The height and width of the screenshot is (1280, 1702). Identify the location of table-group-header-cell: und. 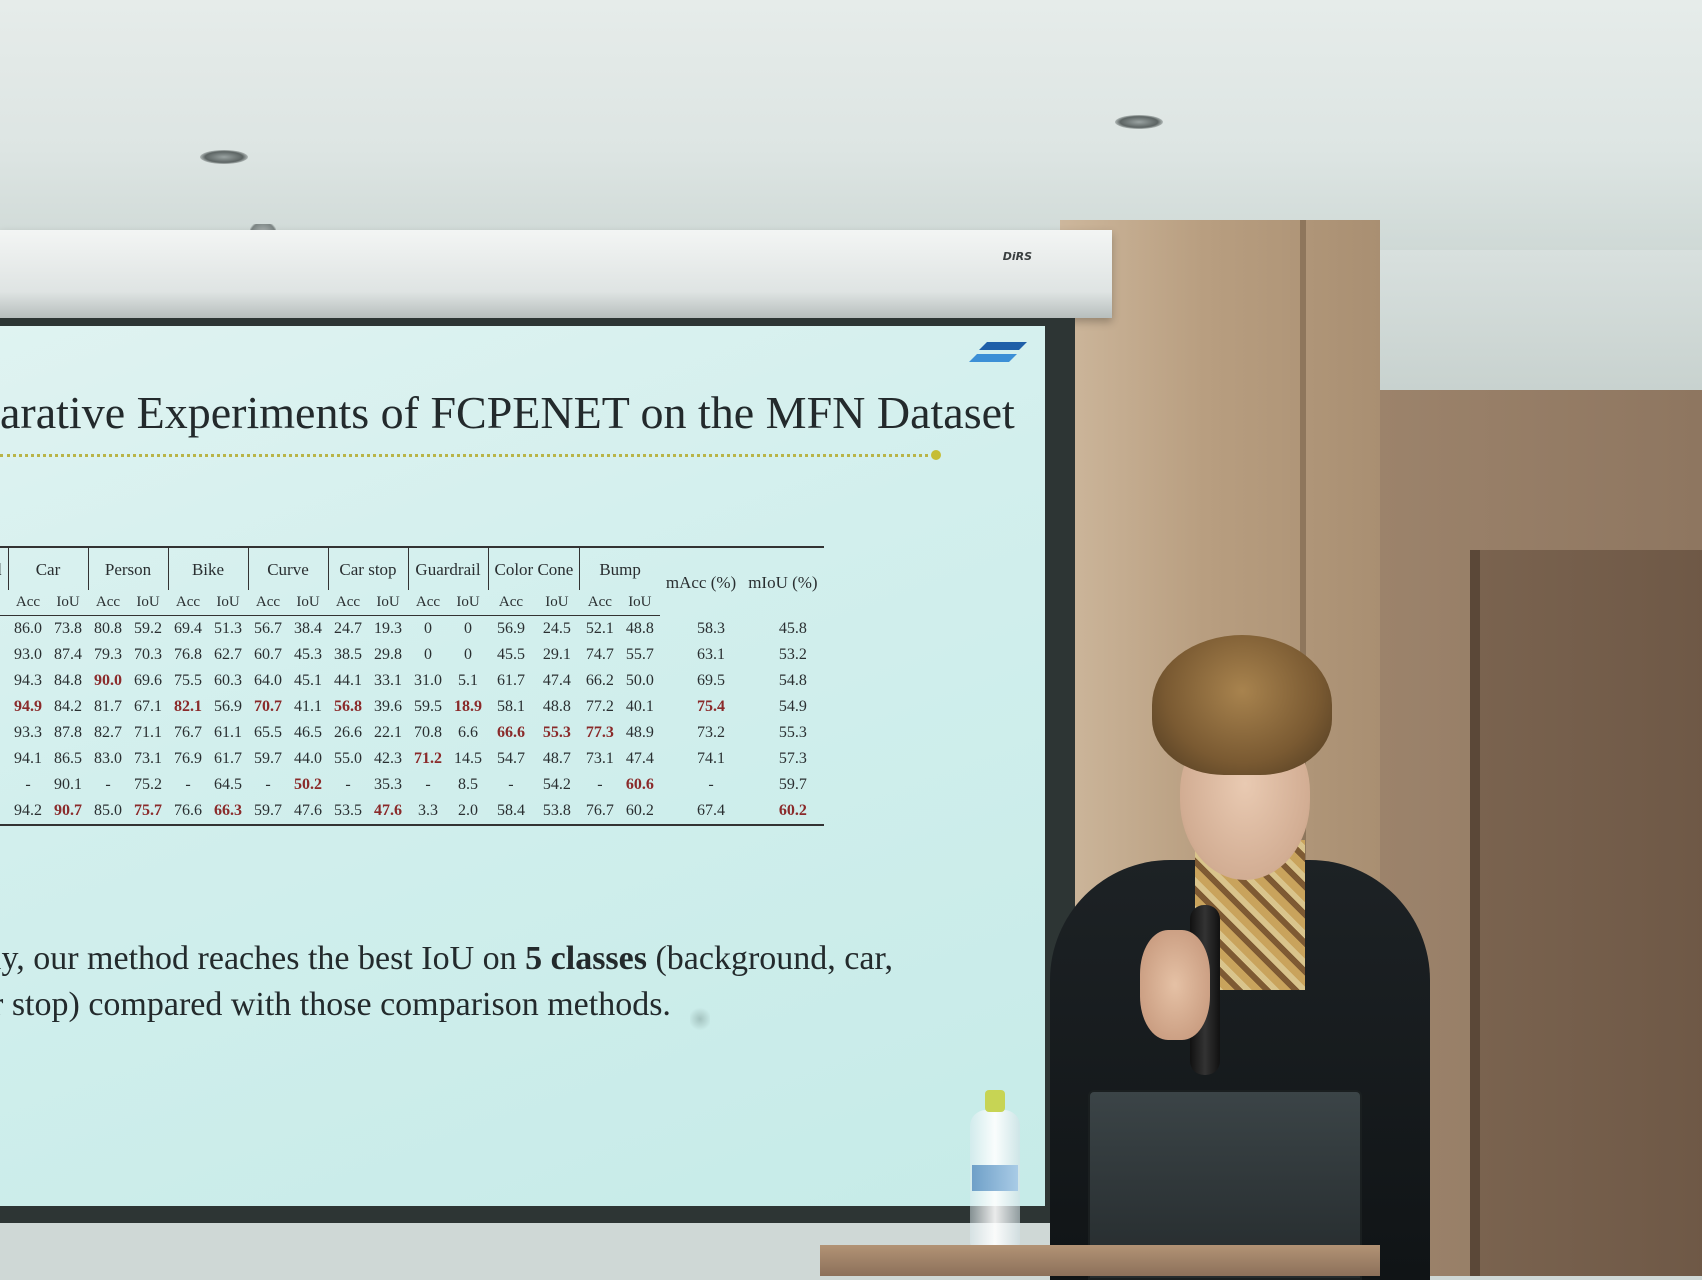
(4, 568).